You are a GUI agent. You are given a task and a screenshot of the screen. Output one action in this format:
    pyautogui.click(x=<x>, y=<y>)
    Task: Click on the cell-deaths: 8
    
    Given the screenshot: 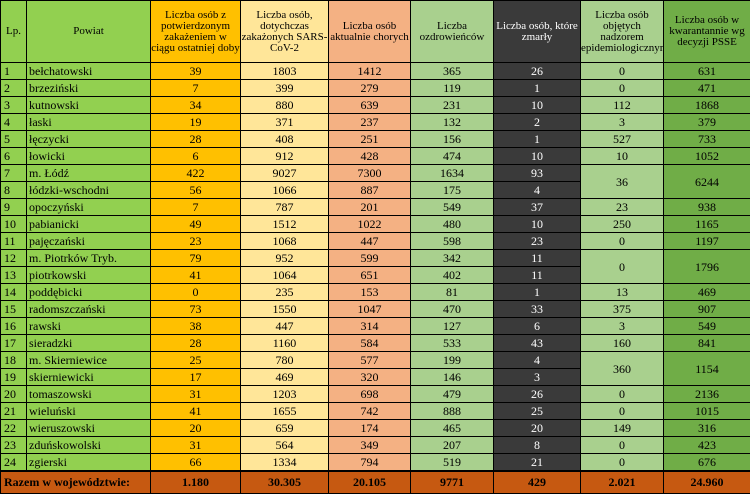 What is the action you would take?
    pyautogui.click(x=537, y=445)
    